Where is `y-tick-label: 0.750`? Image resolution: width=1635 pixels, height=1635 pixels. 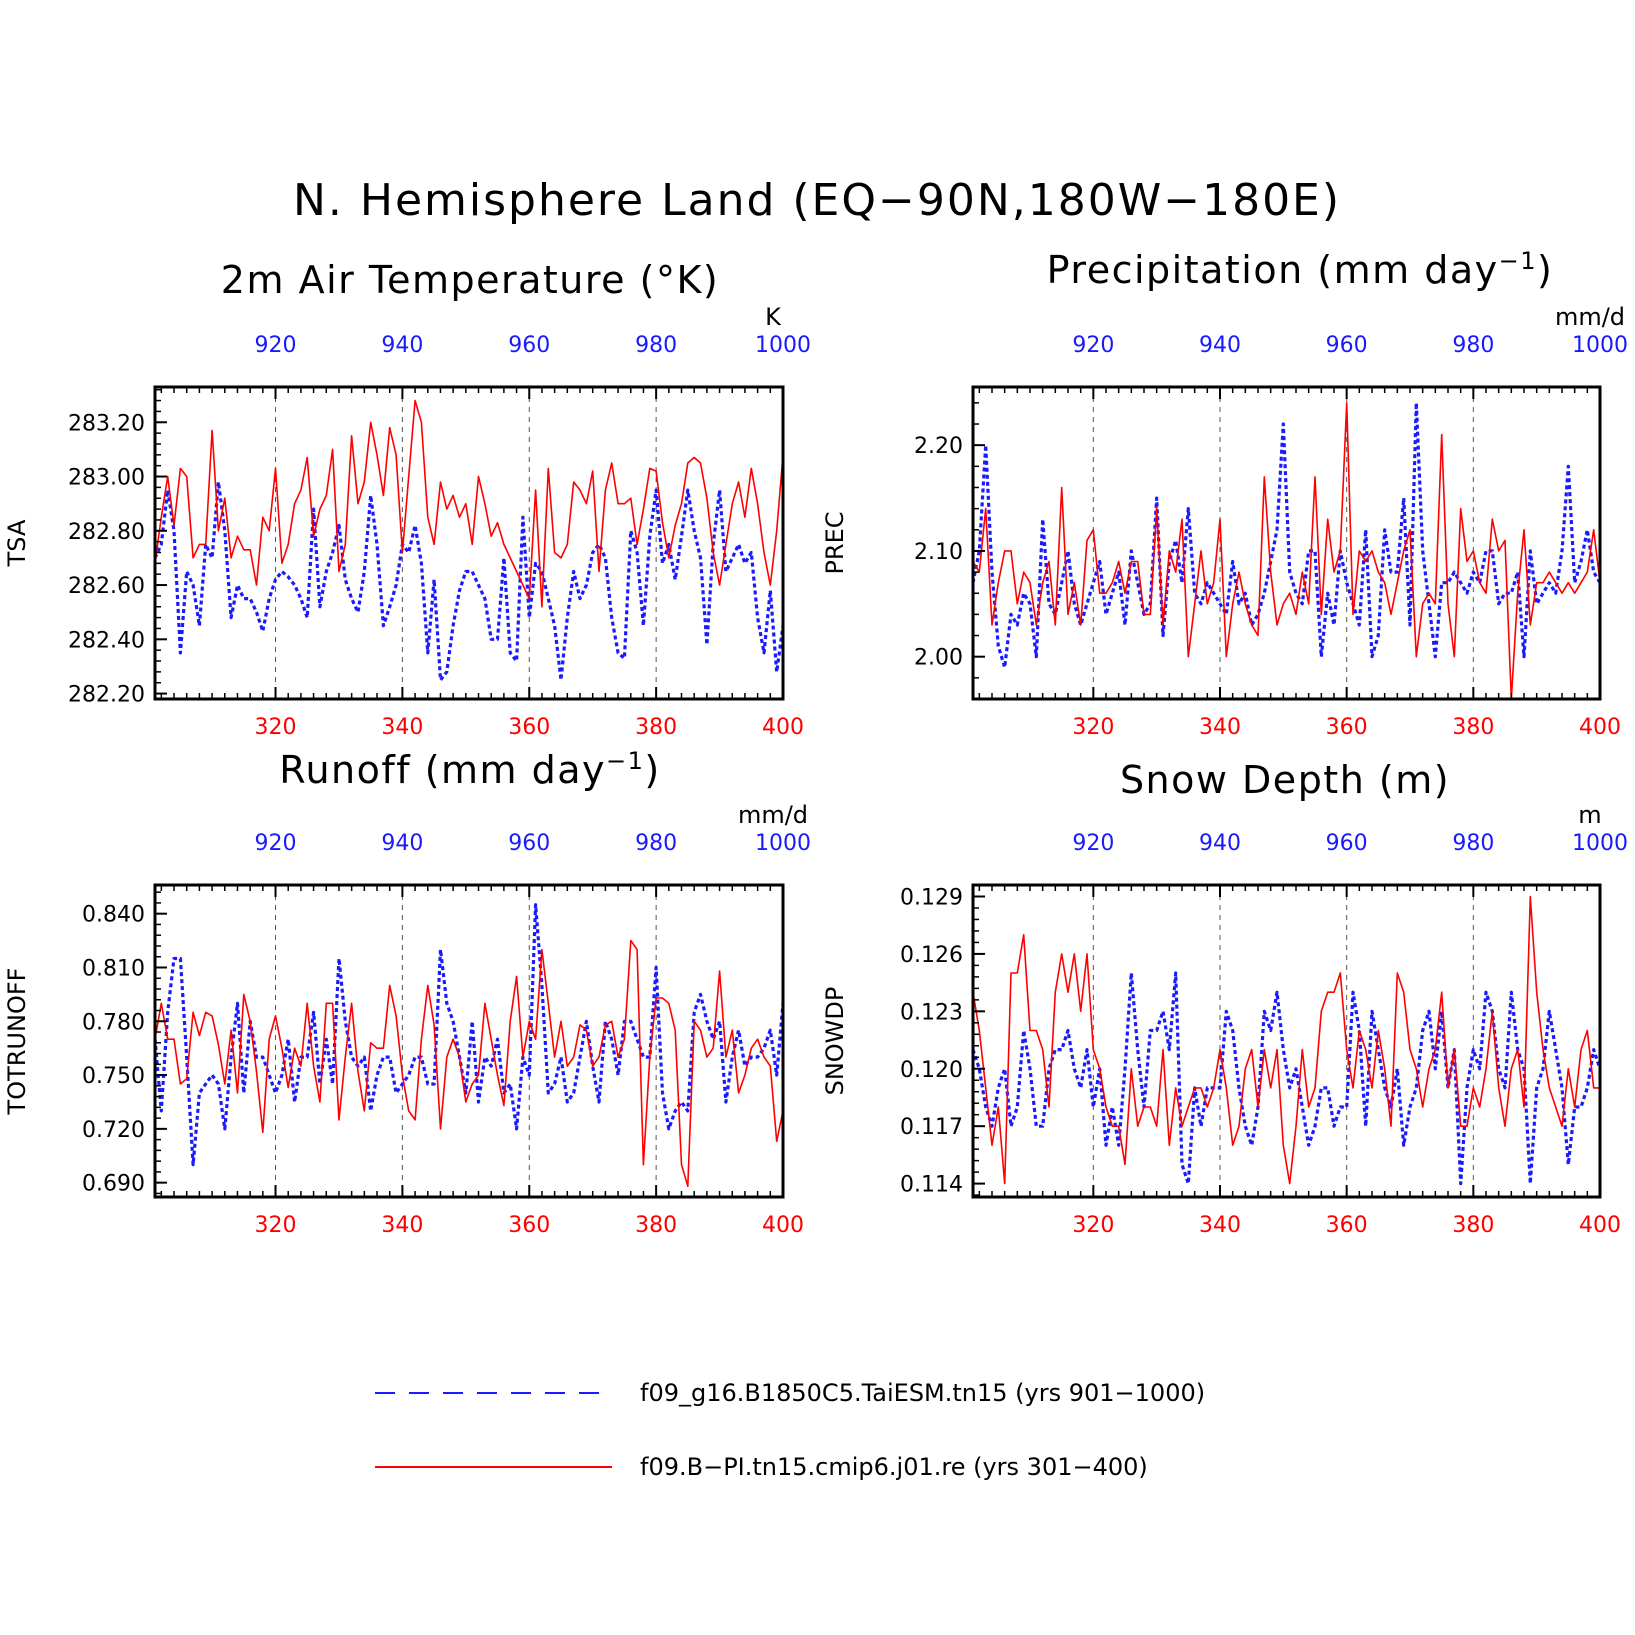 y-tick-label: 0.750 is located at coordinates (113, 1076).